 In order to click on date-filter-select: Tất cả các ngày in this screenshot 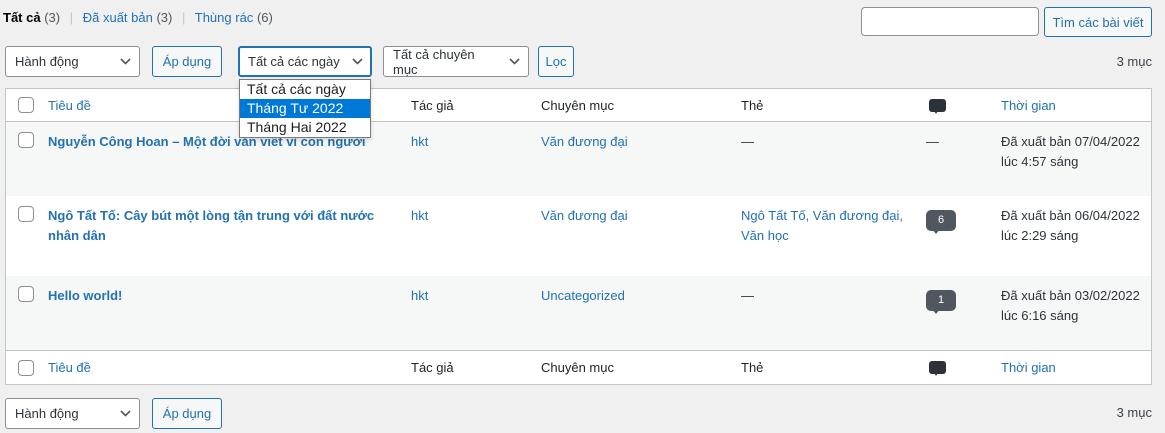, I will do `click(305, 61)`.